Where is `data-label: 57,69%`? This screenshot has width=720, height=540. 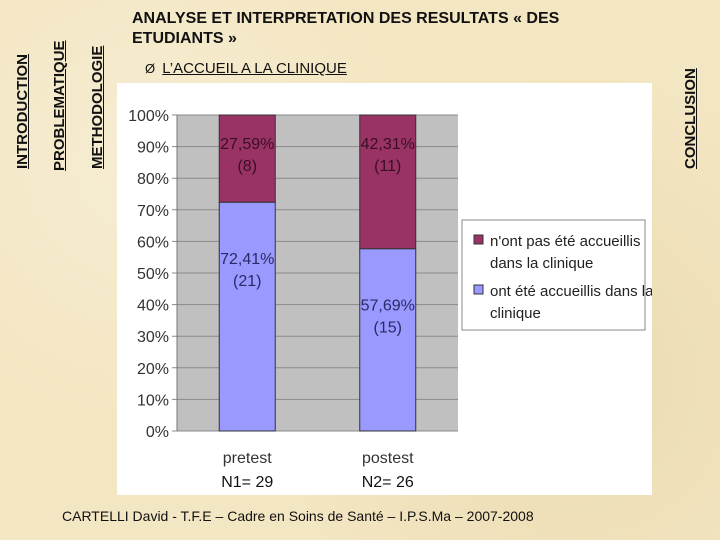 data-label: 57,69% is located at coordinates (388, 306).